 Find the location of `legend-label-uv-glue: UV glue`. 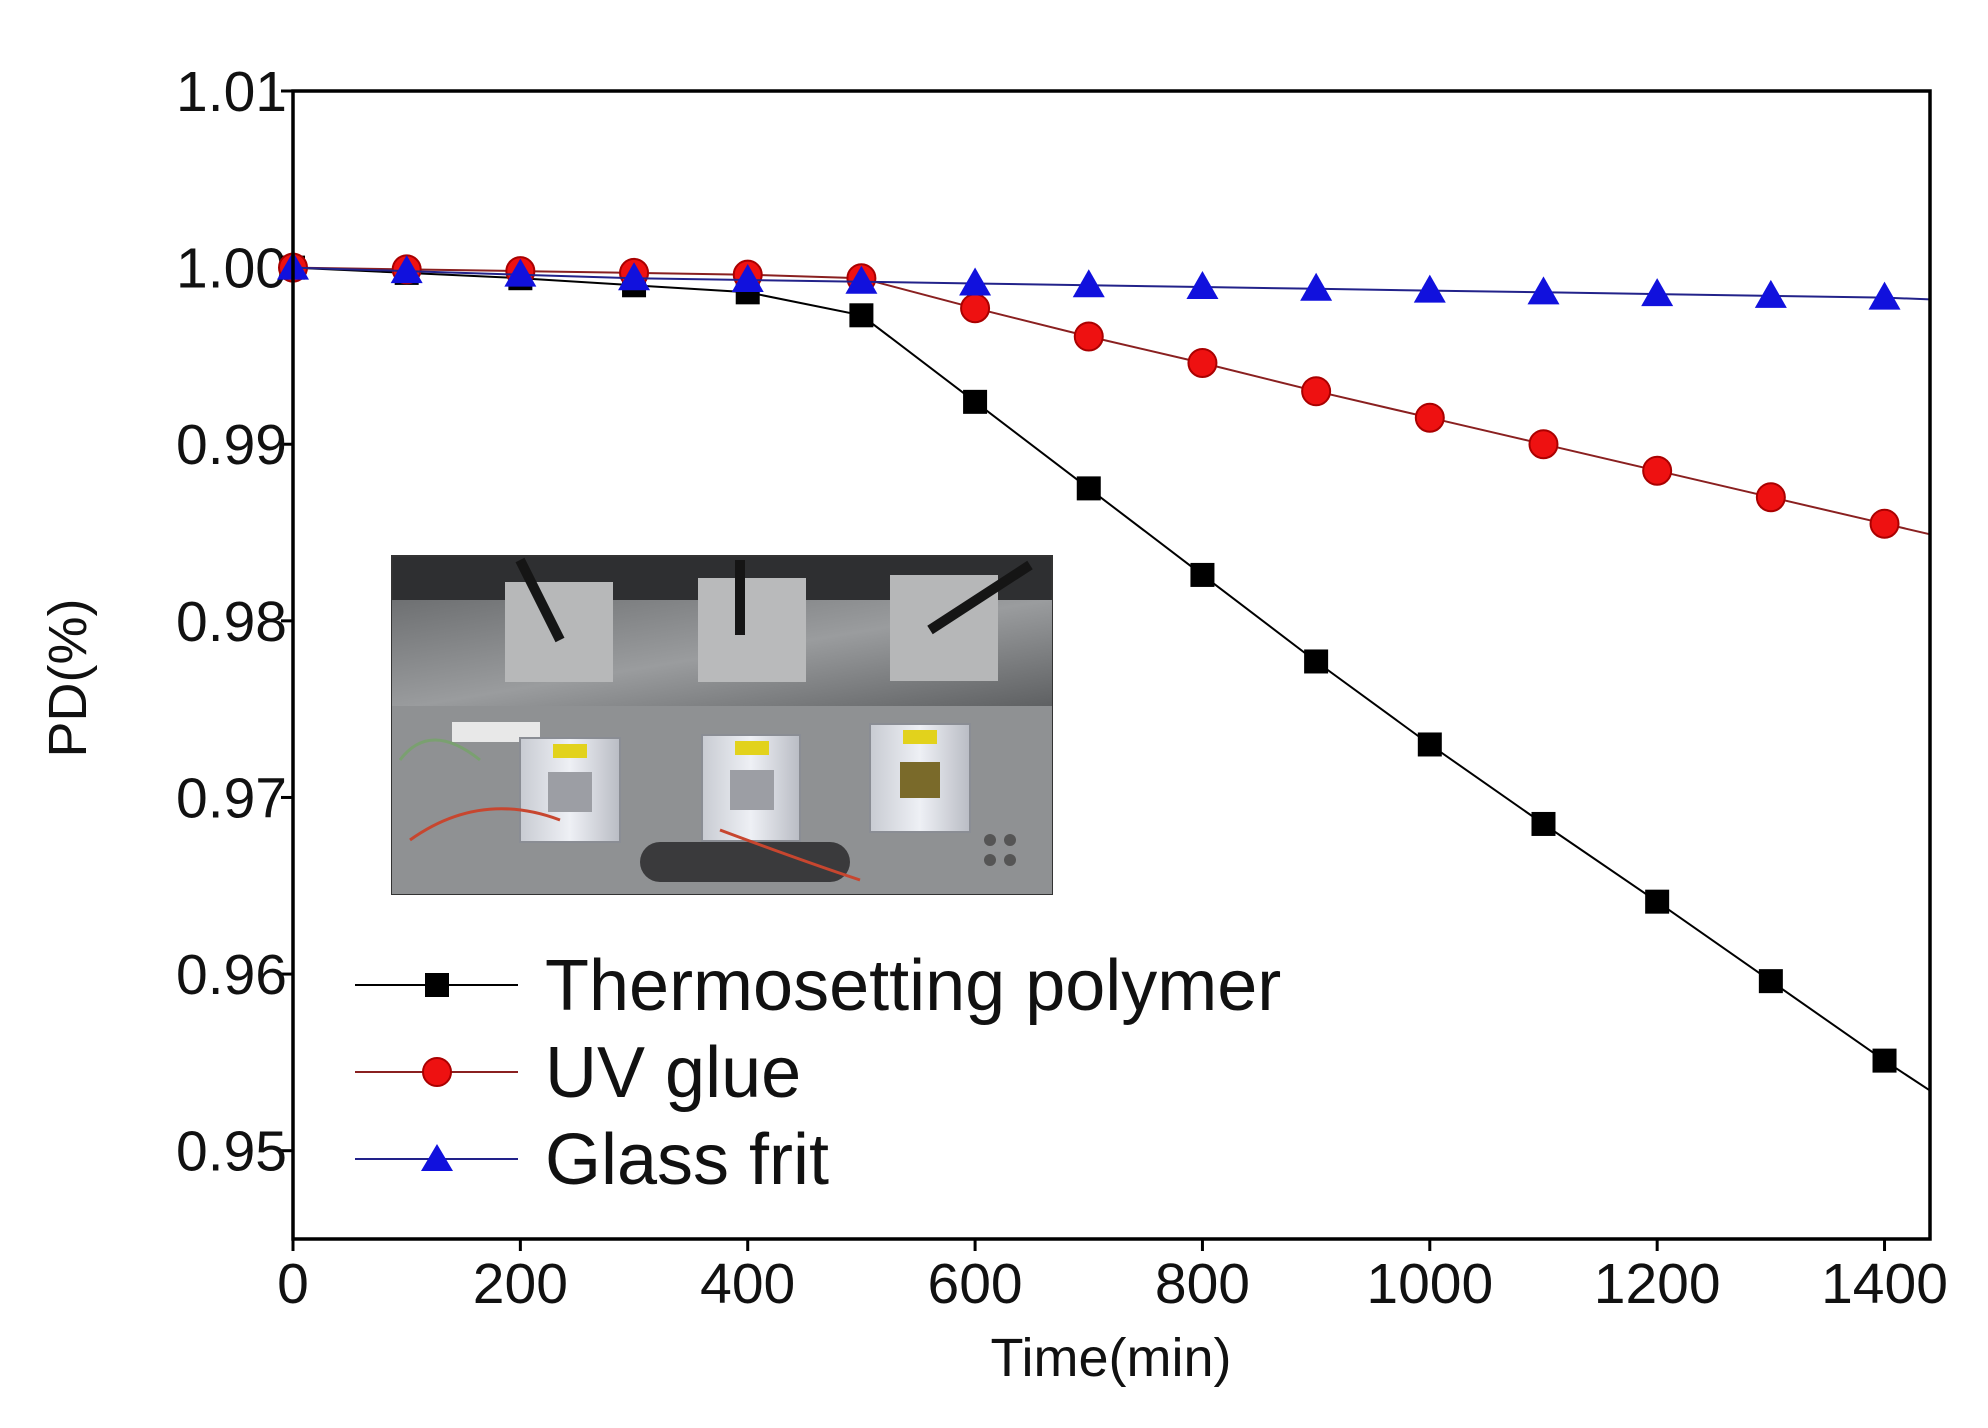

legend-label-uv-glue: UV glue is located at coordinates (673, 1073).